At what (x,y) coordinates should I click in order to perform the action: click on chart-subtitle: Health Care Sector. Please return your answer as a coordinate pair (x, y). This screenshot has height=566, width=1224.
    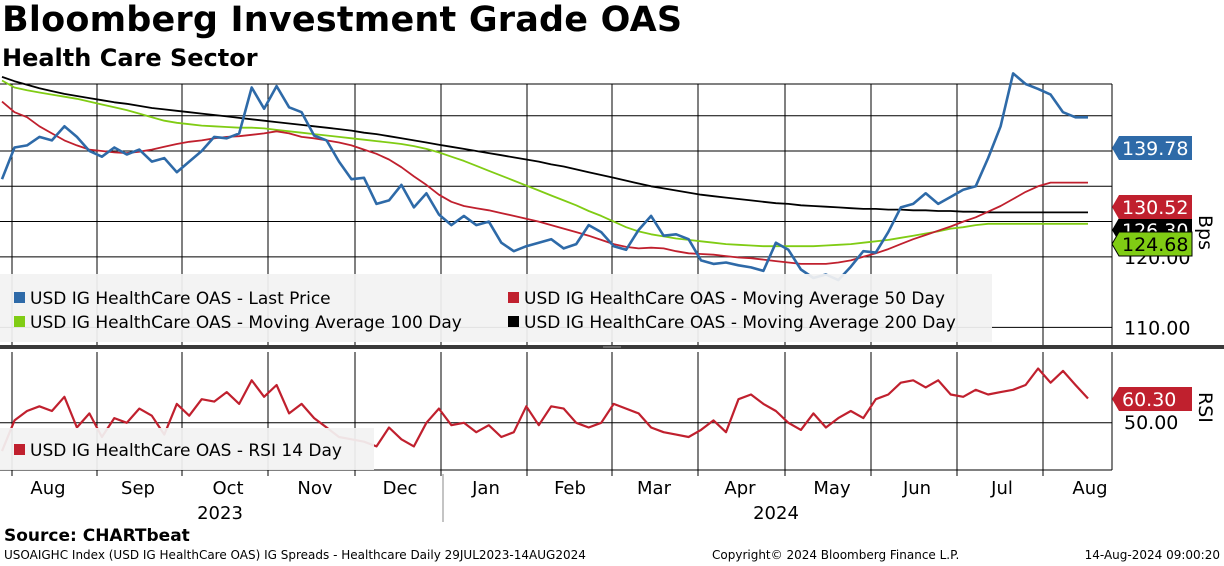
    Looking at the image, I should click on (130, 58).